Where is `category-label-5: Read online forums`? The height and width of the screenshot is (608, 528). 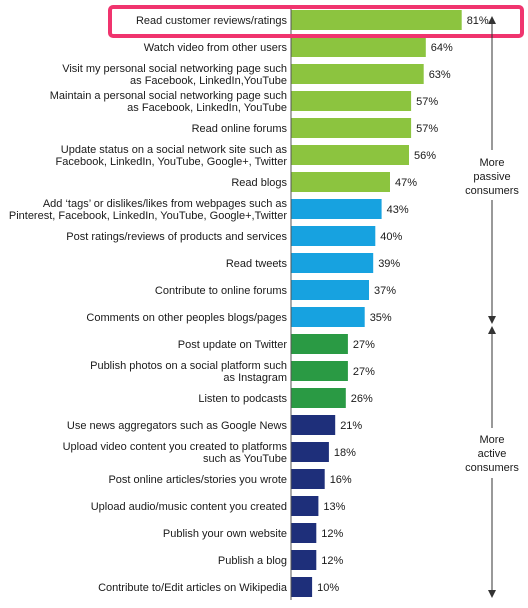 category-label-5: Read online forums is located at coordinates (240, 129).